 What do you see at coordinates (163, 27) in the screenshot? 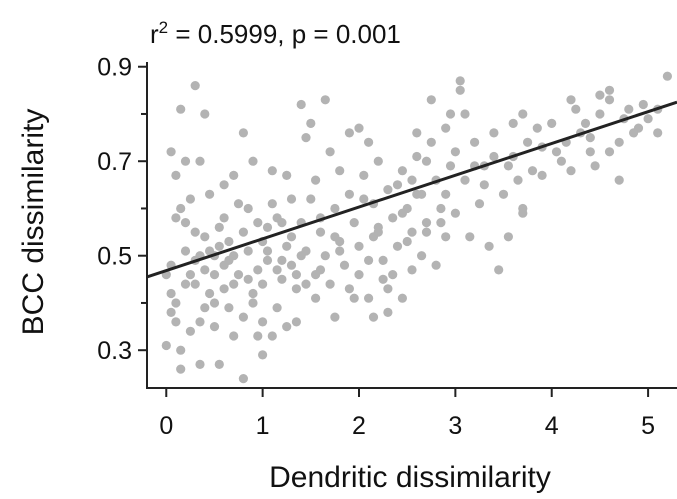
I see `annotation-r-exponent: 2` at bounding box center [163, 27].